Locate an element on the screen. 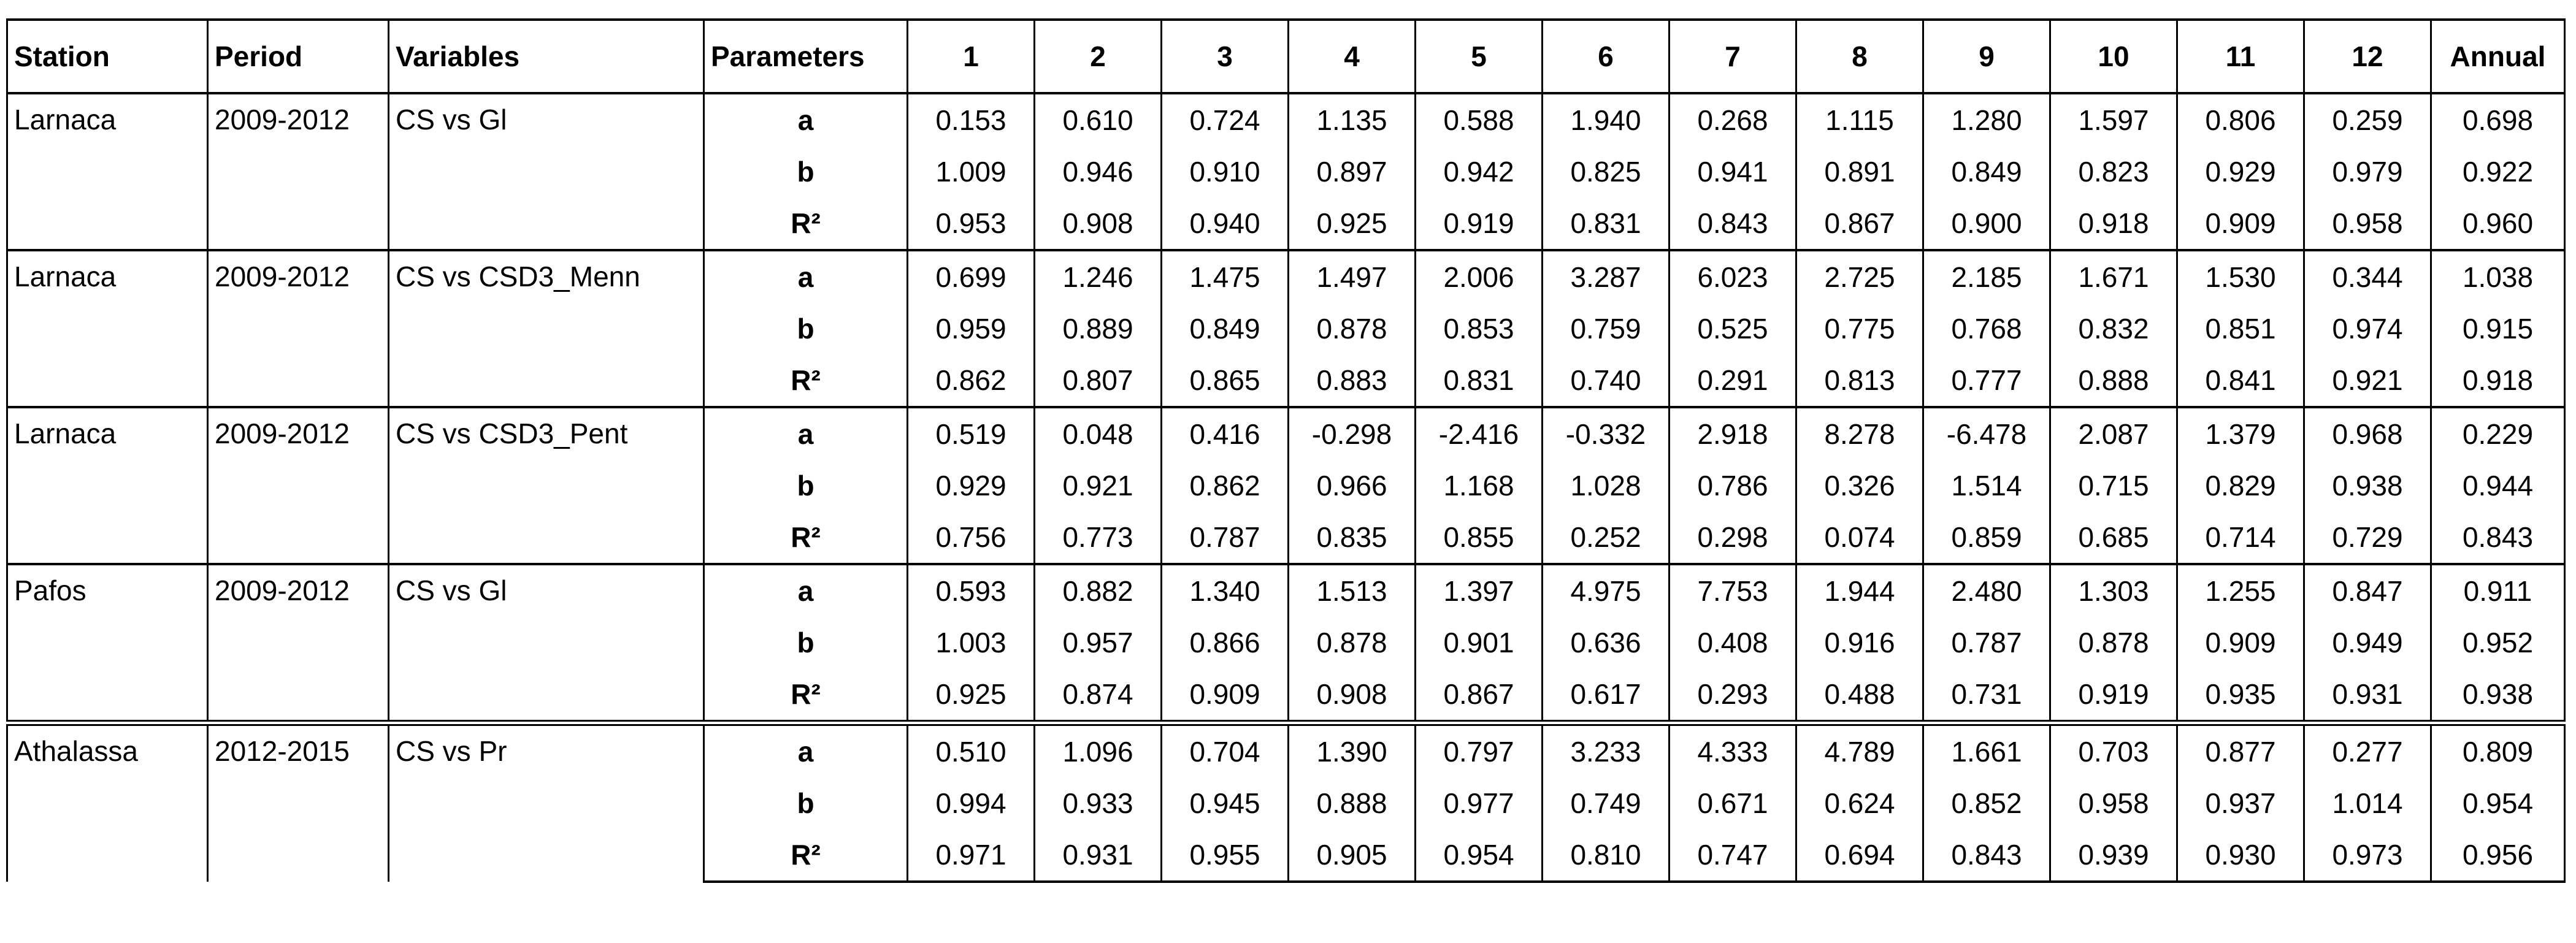 The height and width of the screenshot is (943, 2576). value-cell: 0.908 is located at coordinates (1097, 224).